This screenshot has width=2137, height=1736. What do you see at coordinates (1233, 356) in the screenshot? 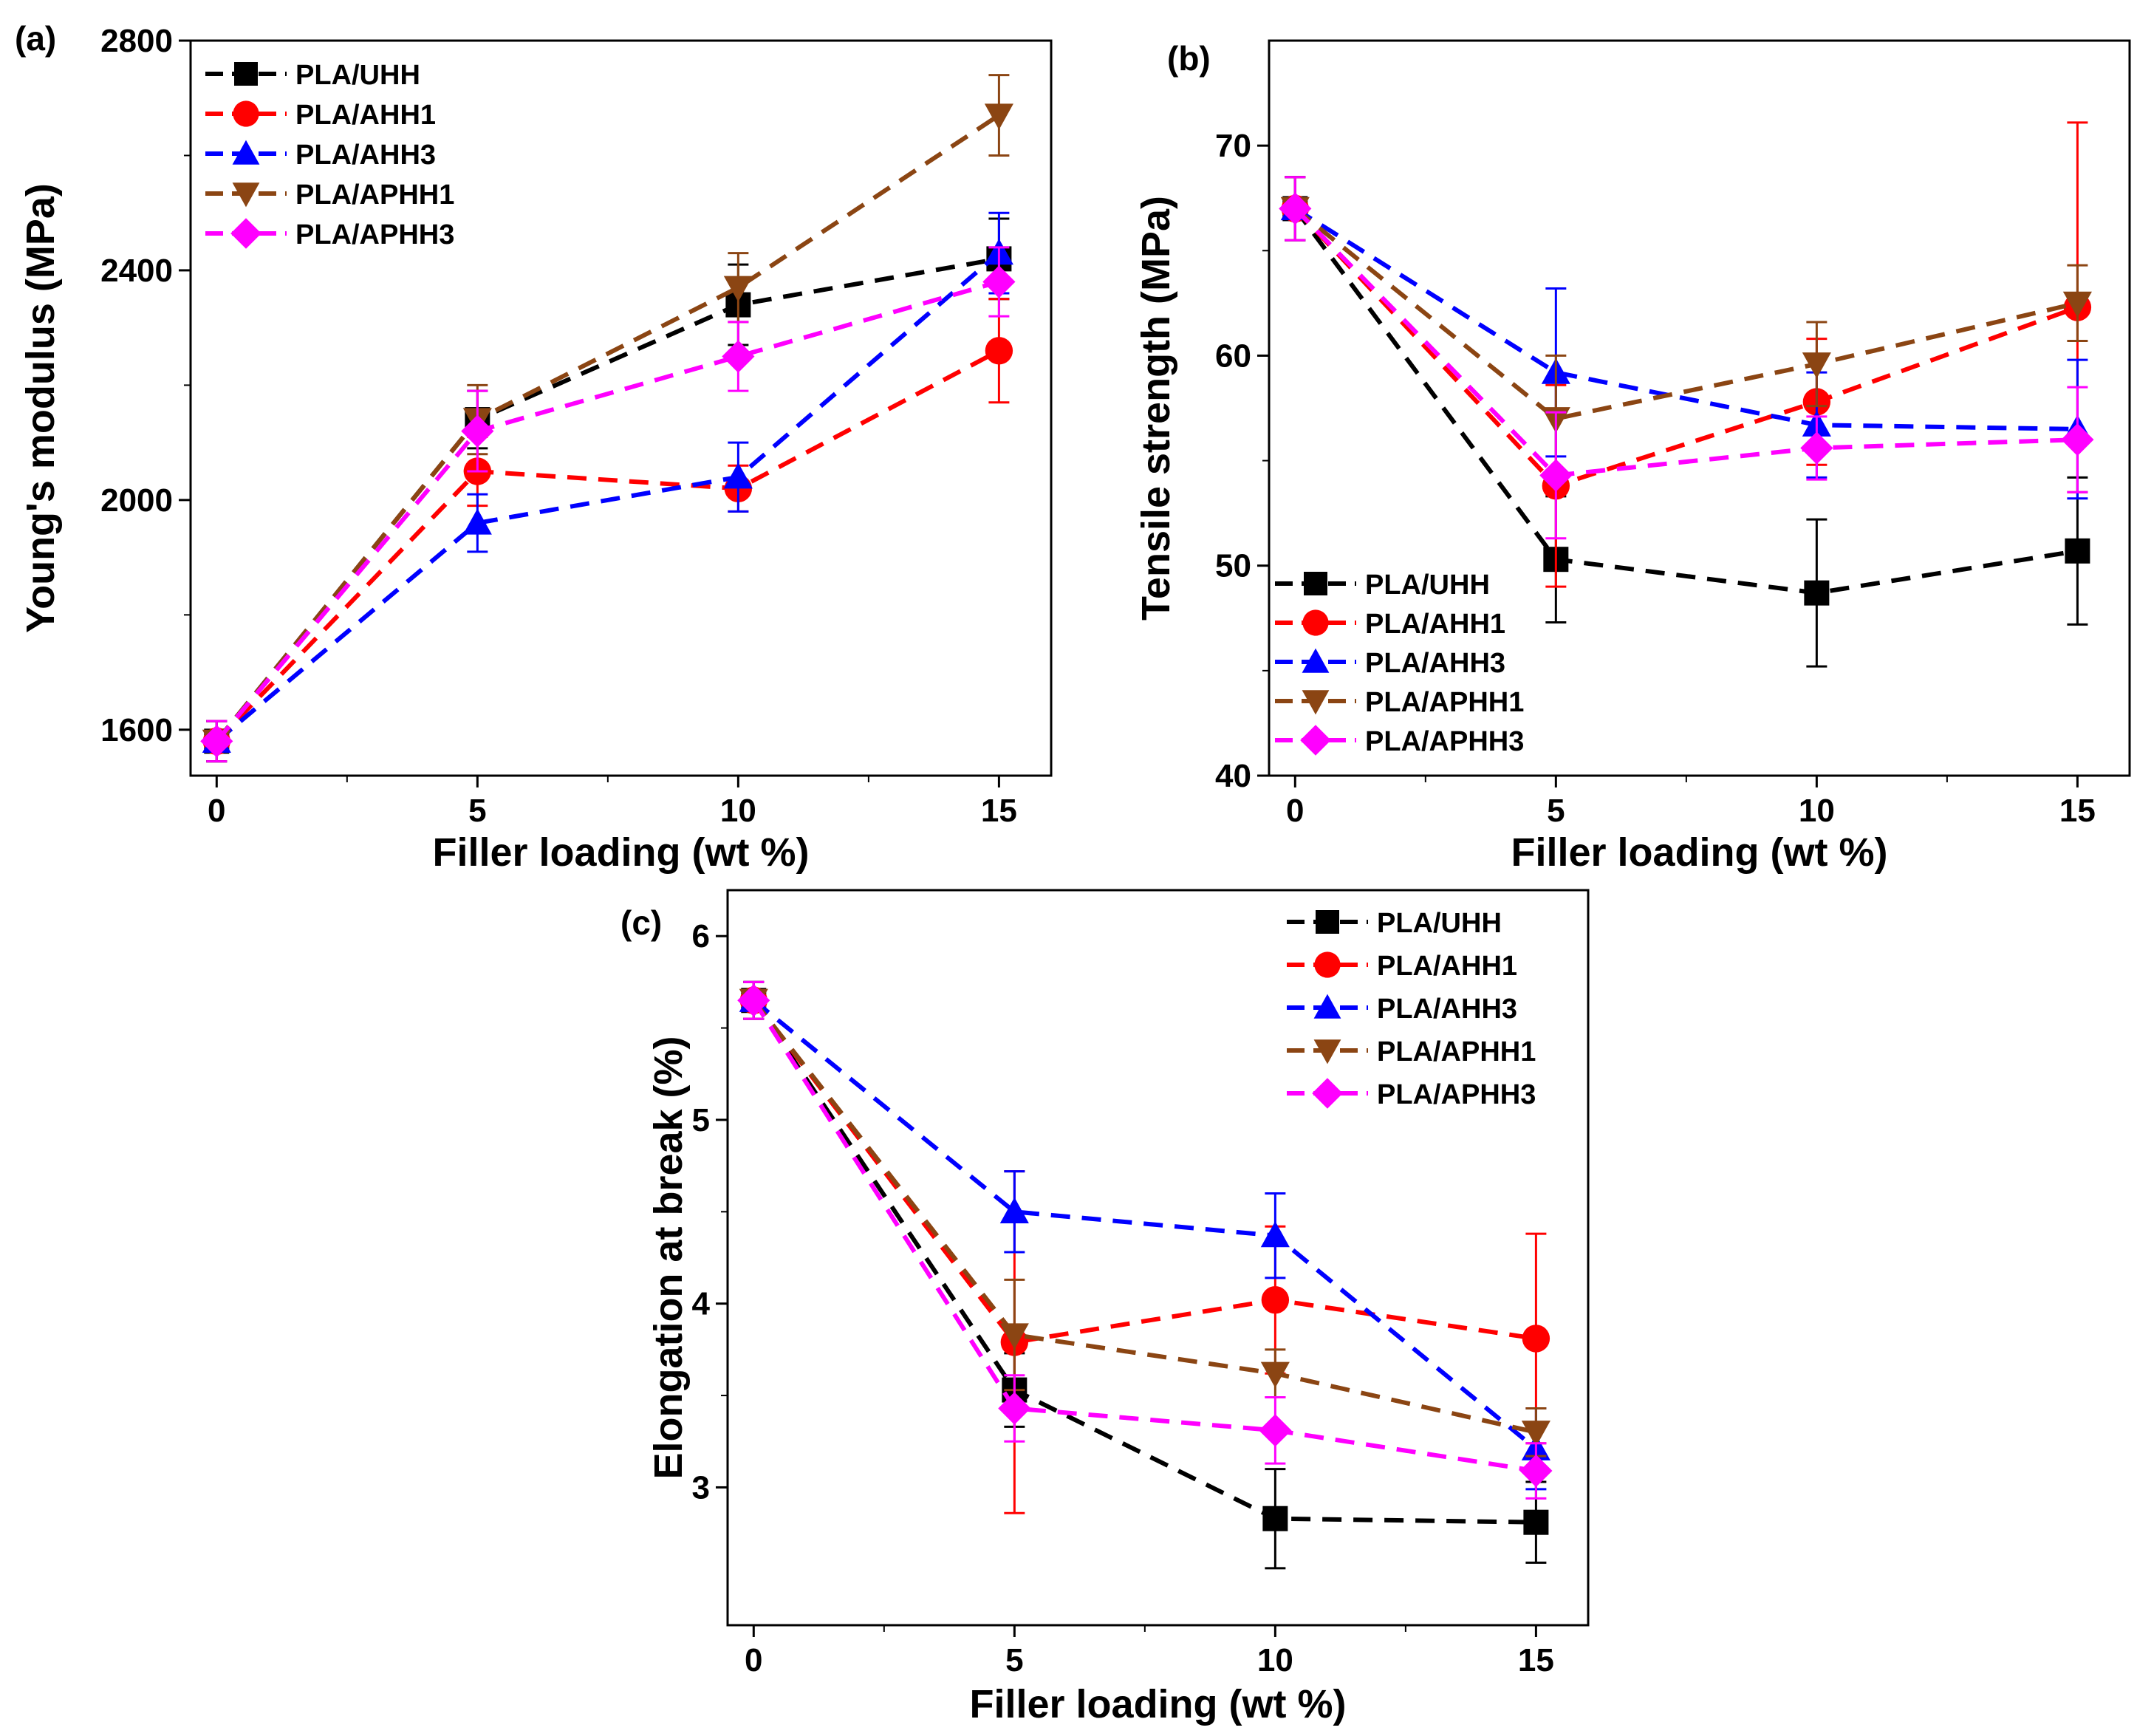
I see `y-tick-label: 60` at bounding box center [1233, 356].